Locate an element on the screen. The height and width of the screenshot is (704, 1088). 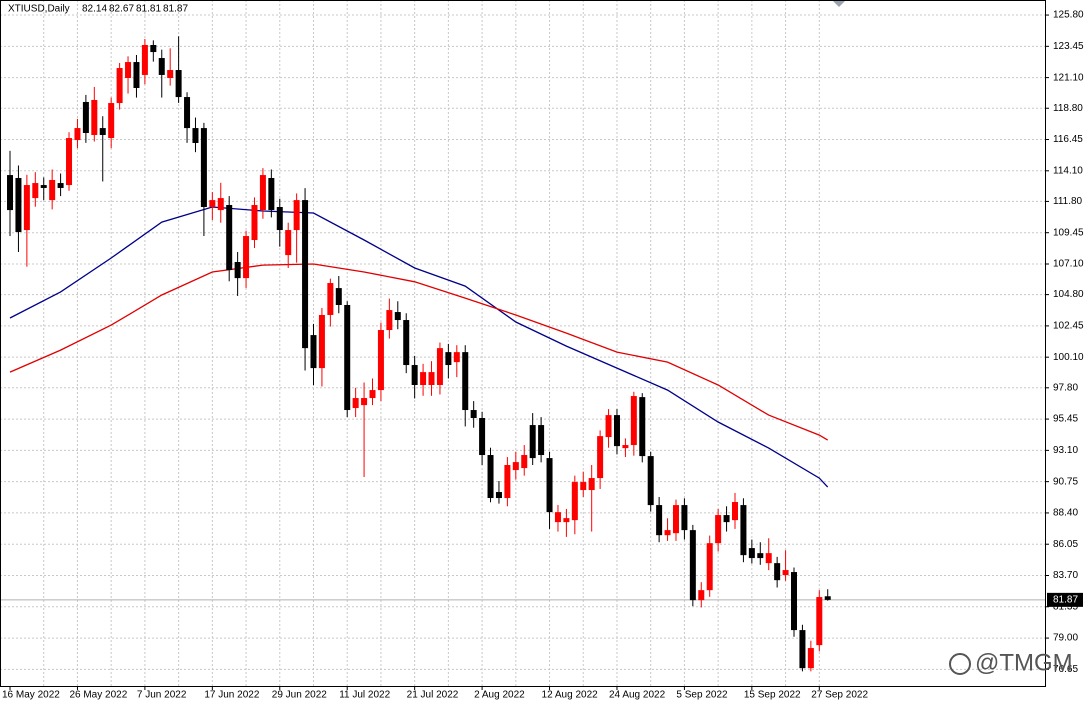
y-tick-label: 95.45 is located at coordinates (1065, 419).